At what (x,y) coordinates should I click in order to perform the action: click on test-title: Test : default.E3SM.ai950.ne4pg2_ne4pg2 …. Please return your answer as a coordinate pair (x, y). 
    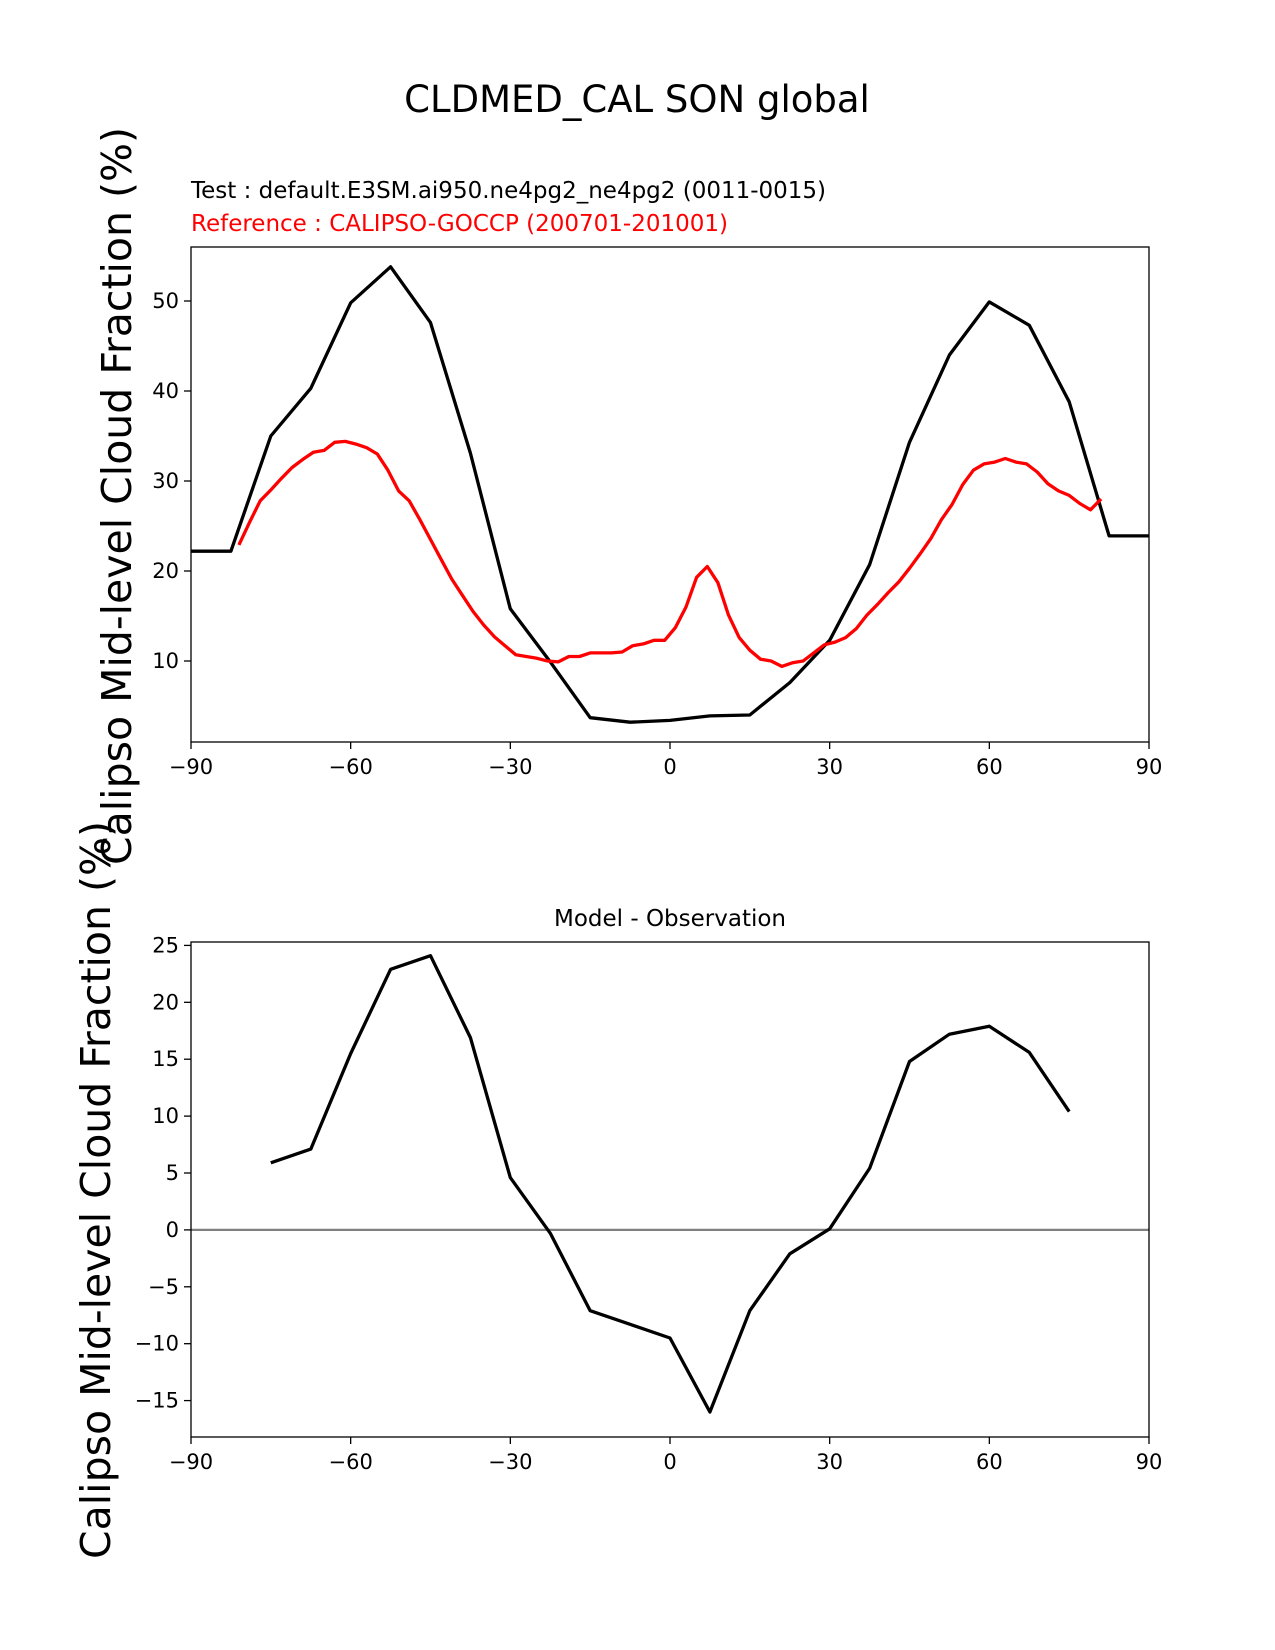
    Looking at the image, I should click on (508, 191).